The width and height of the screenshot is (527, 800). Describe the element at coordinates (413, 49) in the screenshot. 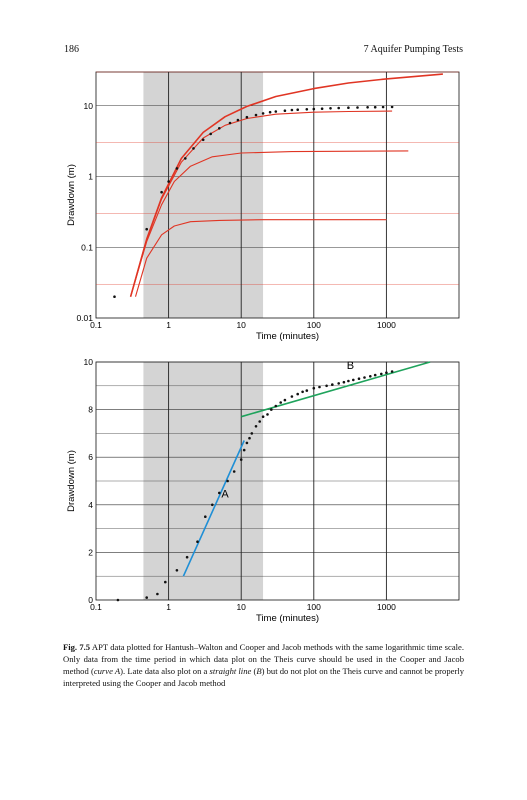

I see `running-title: 7 Aquifer Pumping Tests` at that location.